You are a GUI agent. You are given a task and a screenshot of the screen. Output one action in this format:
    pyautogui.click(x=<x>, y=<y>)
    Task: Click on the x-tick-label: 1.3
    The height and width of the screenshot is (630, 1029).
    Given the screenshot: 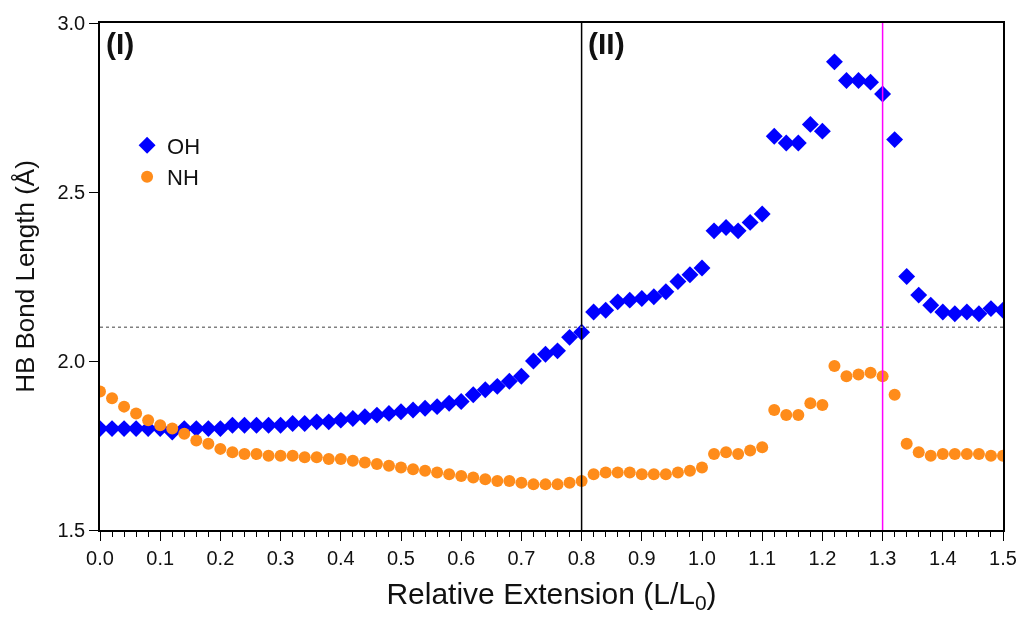 What is the action you would take?
    pyautogui.click(x=882, y=557)
    